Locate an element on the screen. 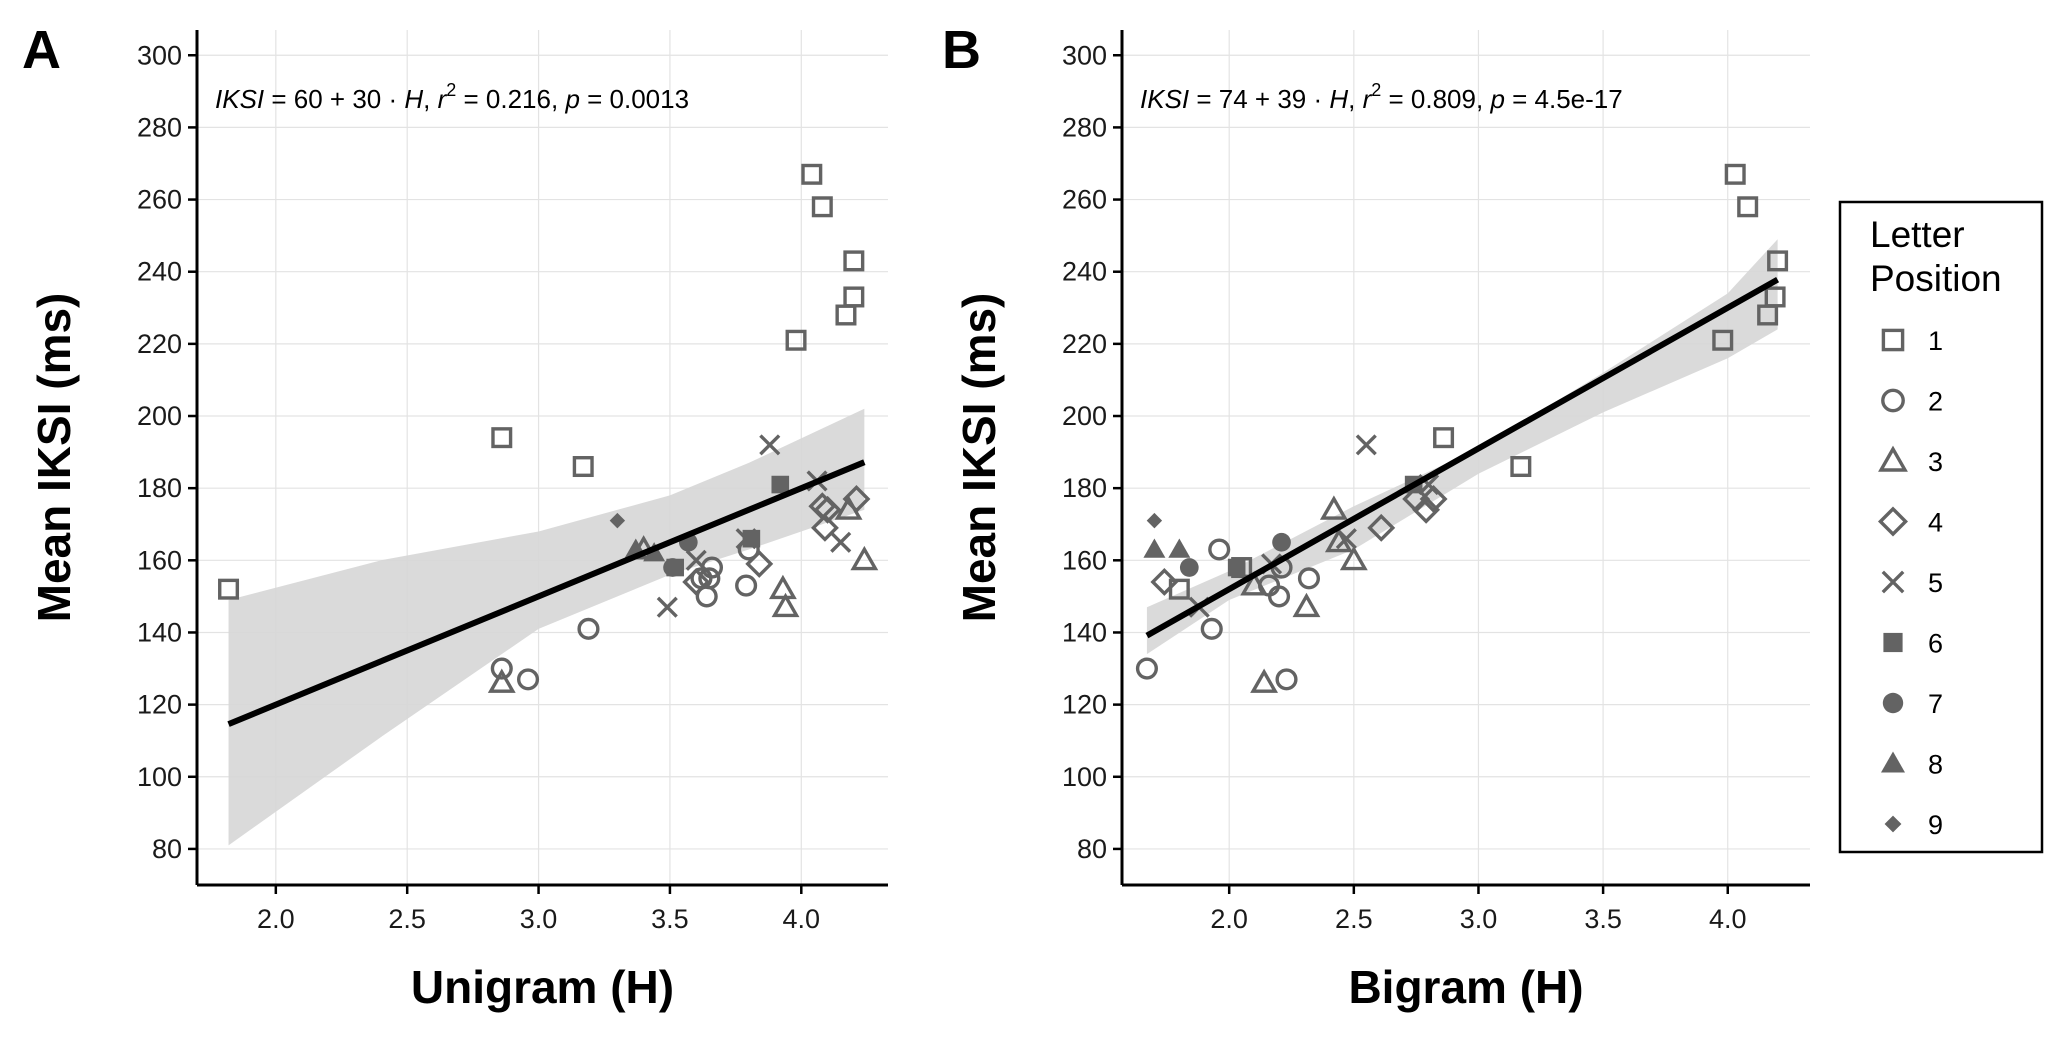 This screenshot has height=1050, width=2062. legend-label-6: 6 is located at coordinates (1935, 644).